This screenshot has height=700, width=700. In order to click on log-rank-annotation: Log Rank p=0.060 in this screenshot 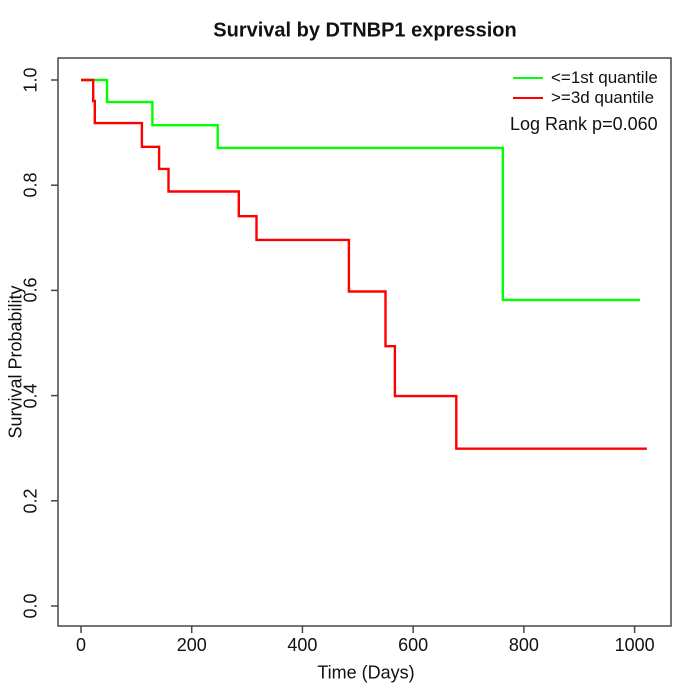, I will do `click(584, 124)`.